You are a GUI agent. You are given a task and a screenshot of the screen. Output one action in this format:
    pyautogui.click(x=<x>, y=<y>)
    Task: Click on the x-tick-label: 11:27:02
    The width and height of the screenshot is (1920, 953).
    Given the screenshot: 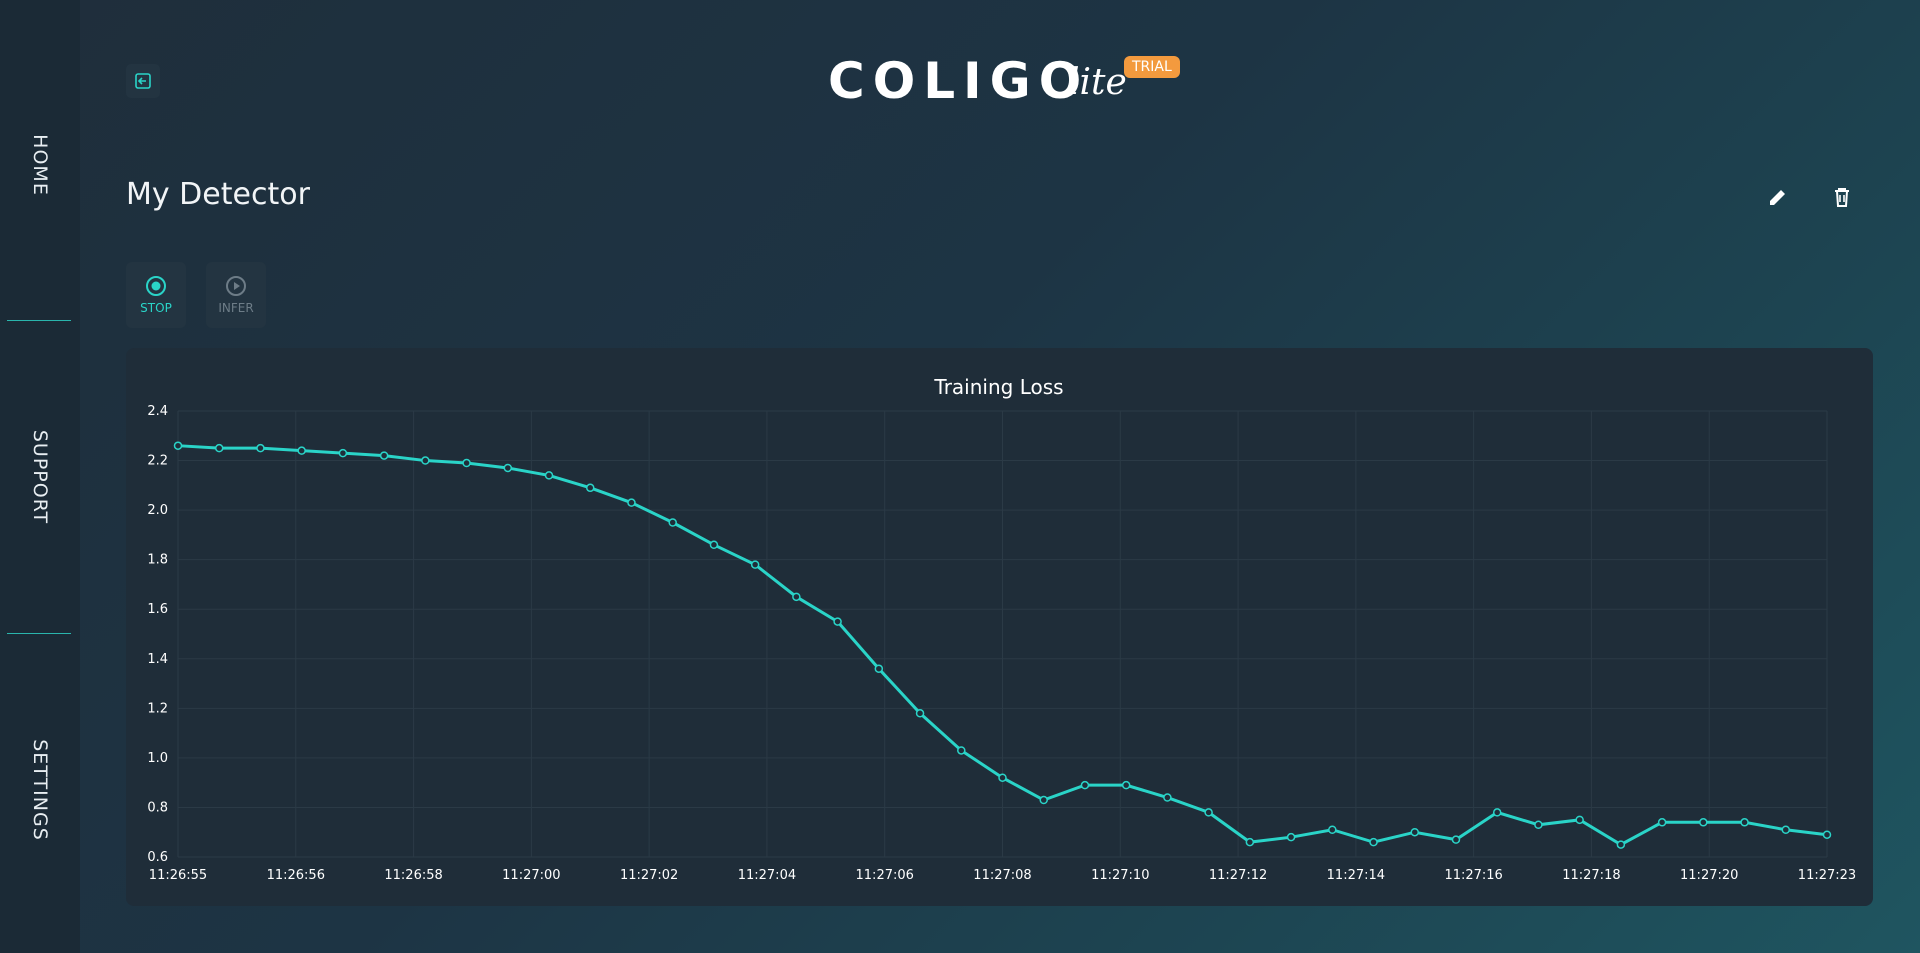 What is the action you would take?
    pyautogui.click(x=649, y=875)
    